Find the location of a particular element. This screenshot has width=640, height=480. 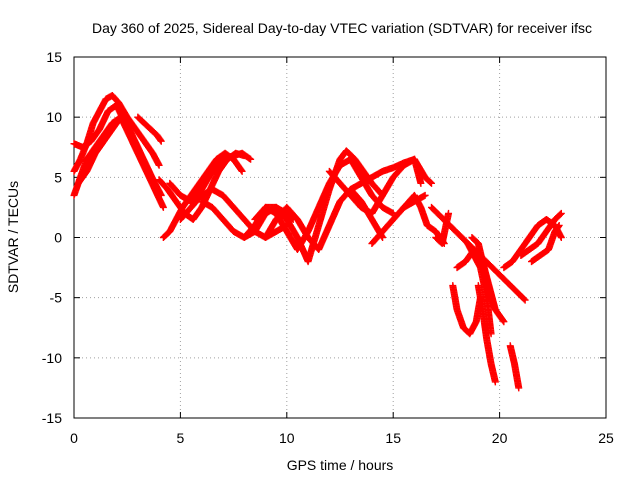

series-s23 is located at coordinates (486, 334).